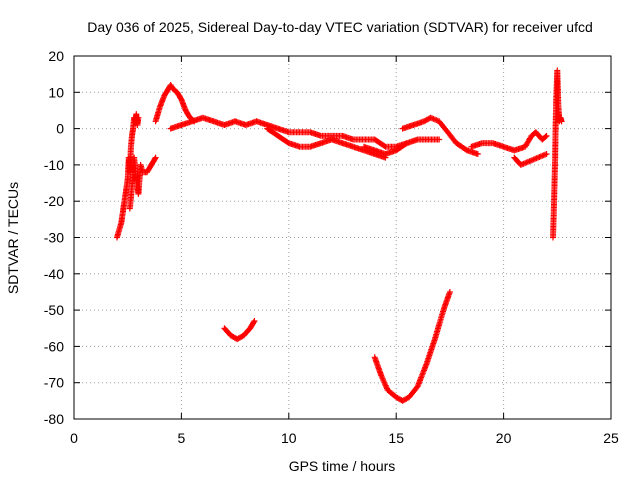  Describe the element at coordinates (504, 438) in the screenshot. I see `x-tick-label: 20` at that location.